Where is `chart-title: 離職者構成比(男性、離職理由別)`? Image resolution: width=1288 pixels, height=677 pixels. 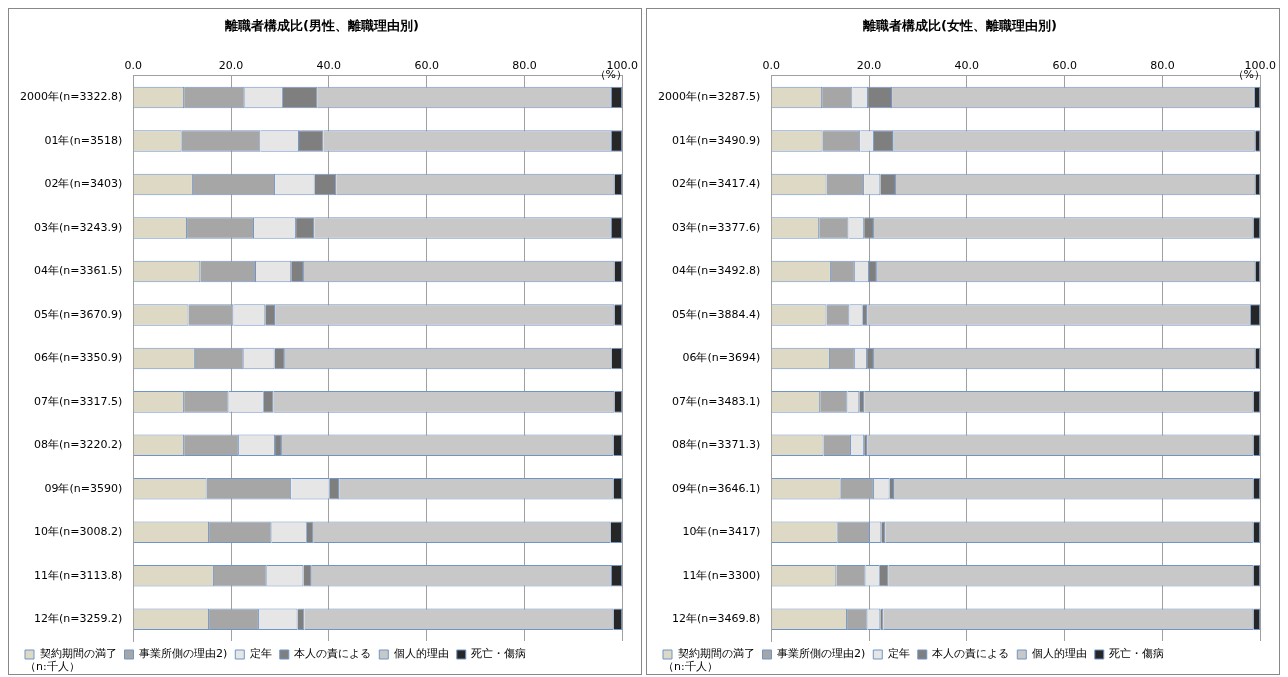
chart-title: 離職者構成比(男性、離職理由別) is located at coordinates (321, 26).